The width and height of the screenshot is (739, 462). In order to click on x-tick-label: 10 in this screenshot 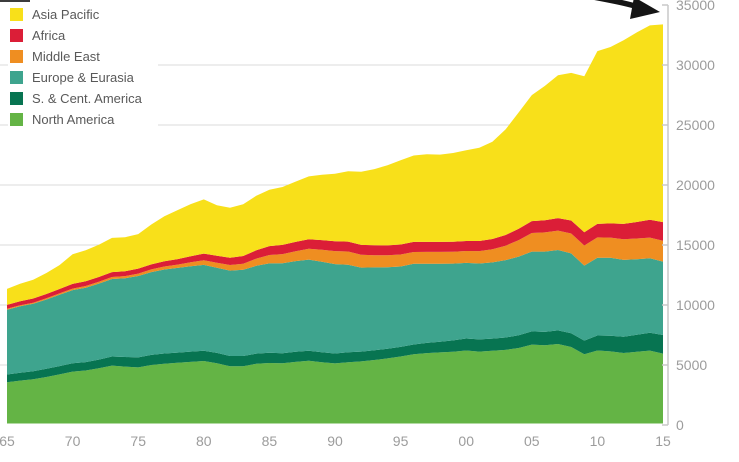, I will do `click(598, 441)`.